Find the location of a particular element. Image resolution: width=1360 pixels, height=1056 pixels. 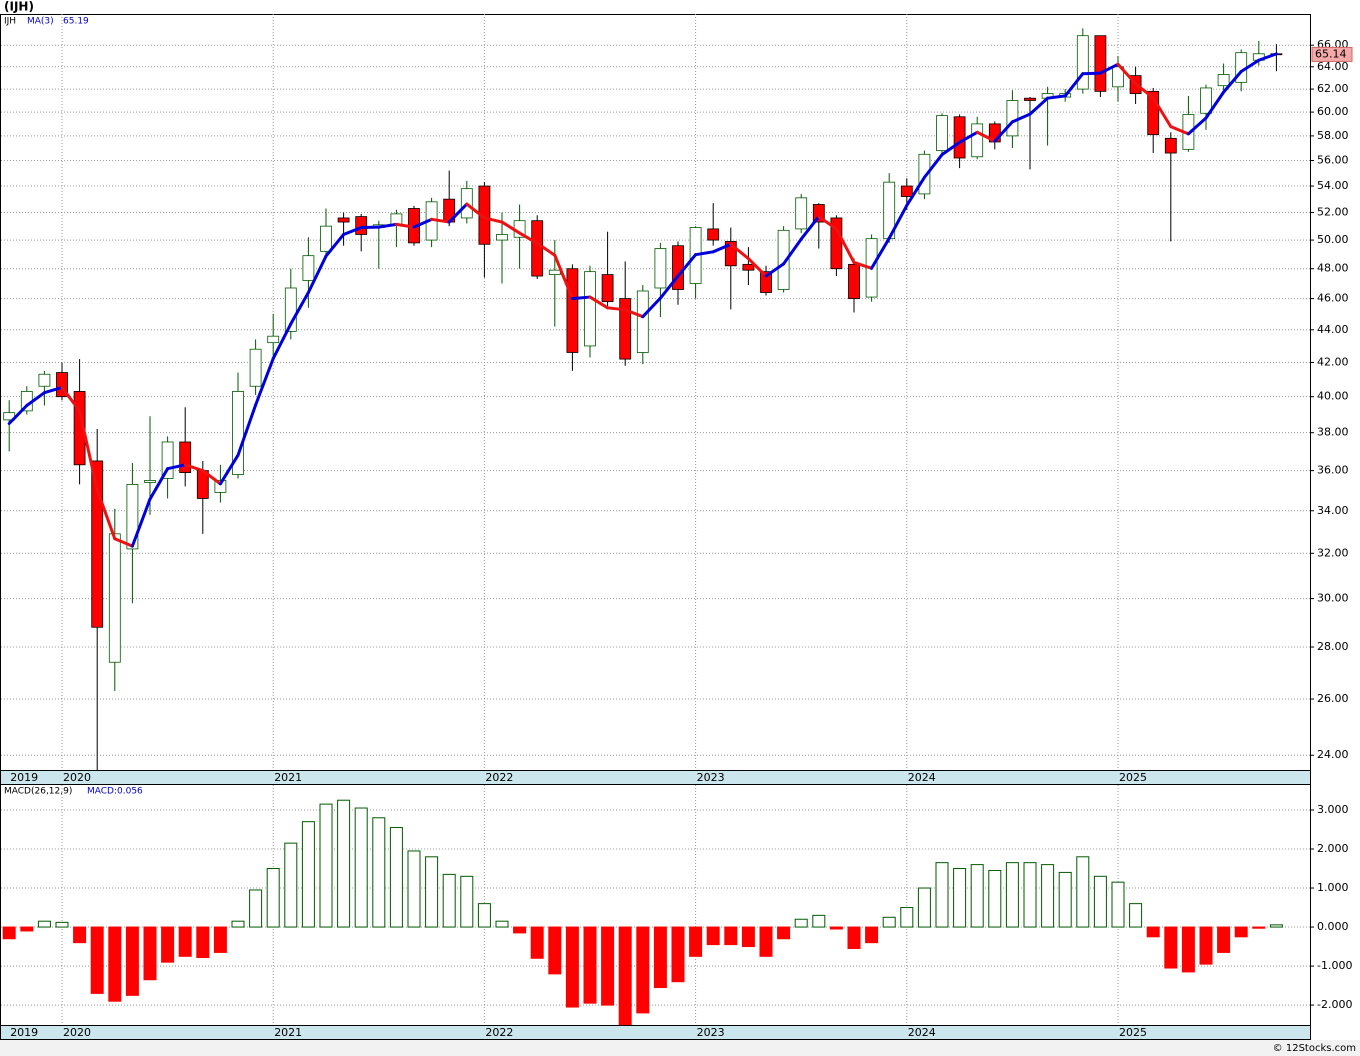

y-tick-label: 56.00 is located at coordinates (1333, 160).